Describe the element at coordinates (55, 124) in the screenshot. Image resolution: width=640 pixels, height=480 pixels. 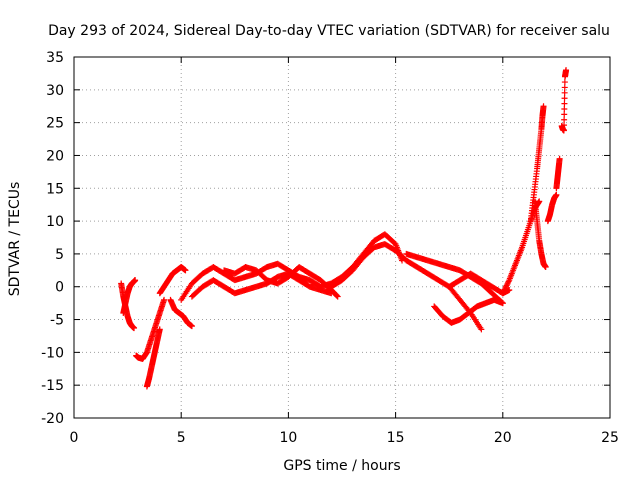
I see `y-tick-label: 25` at that location.